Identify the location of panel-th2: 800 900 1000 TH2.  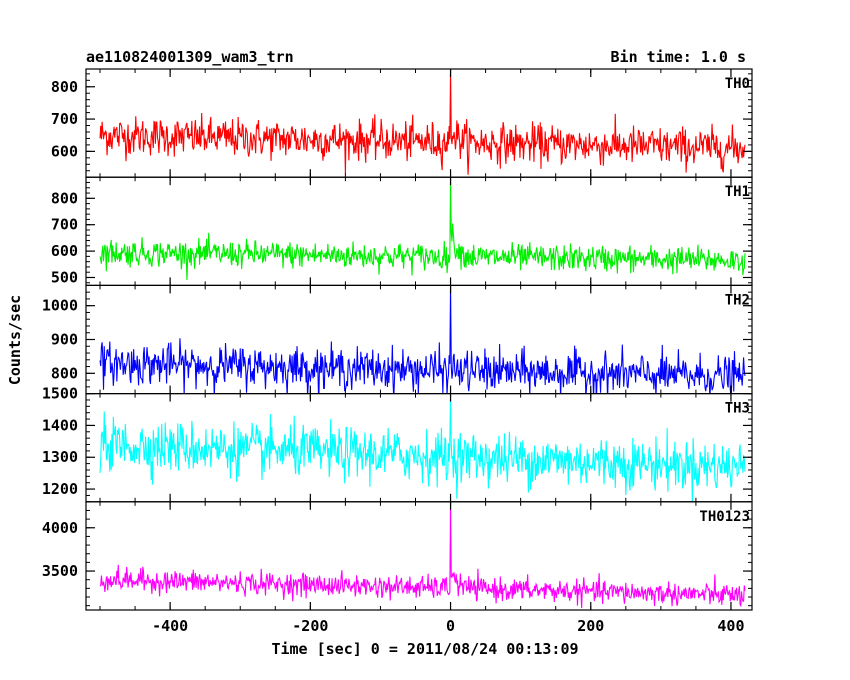
(397, 339).